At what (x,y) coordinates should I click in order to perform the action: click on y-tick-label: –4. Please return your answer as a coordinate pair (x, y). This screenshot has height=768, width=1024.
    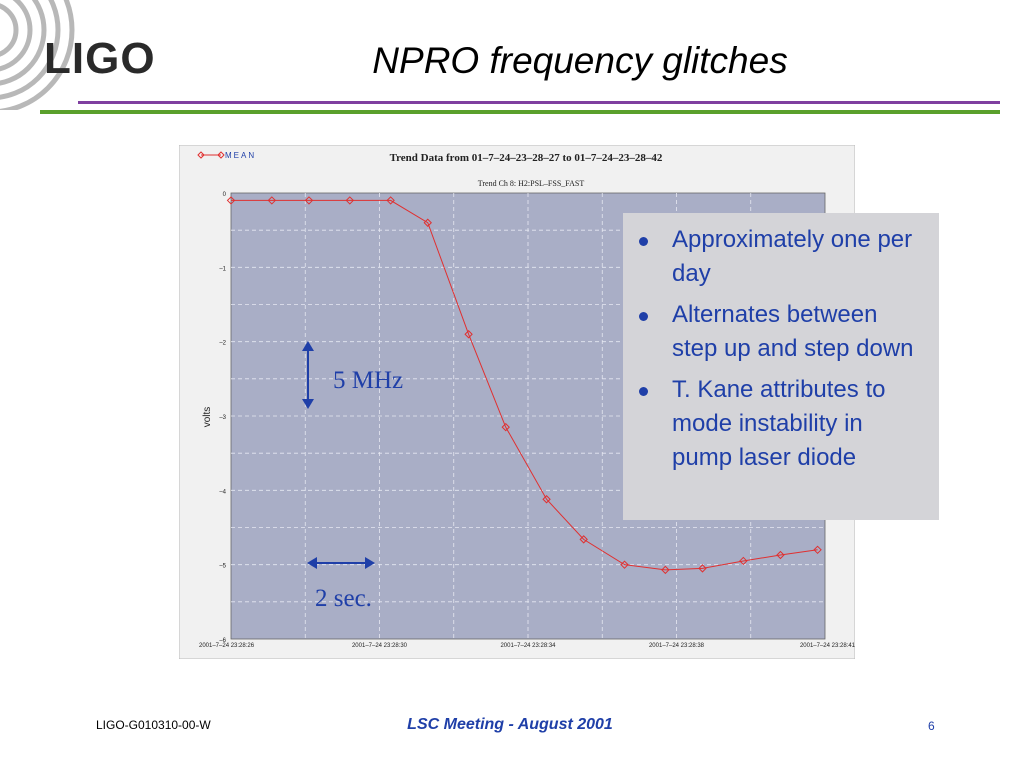
    Looking at the image, I should click on (222, 492).